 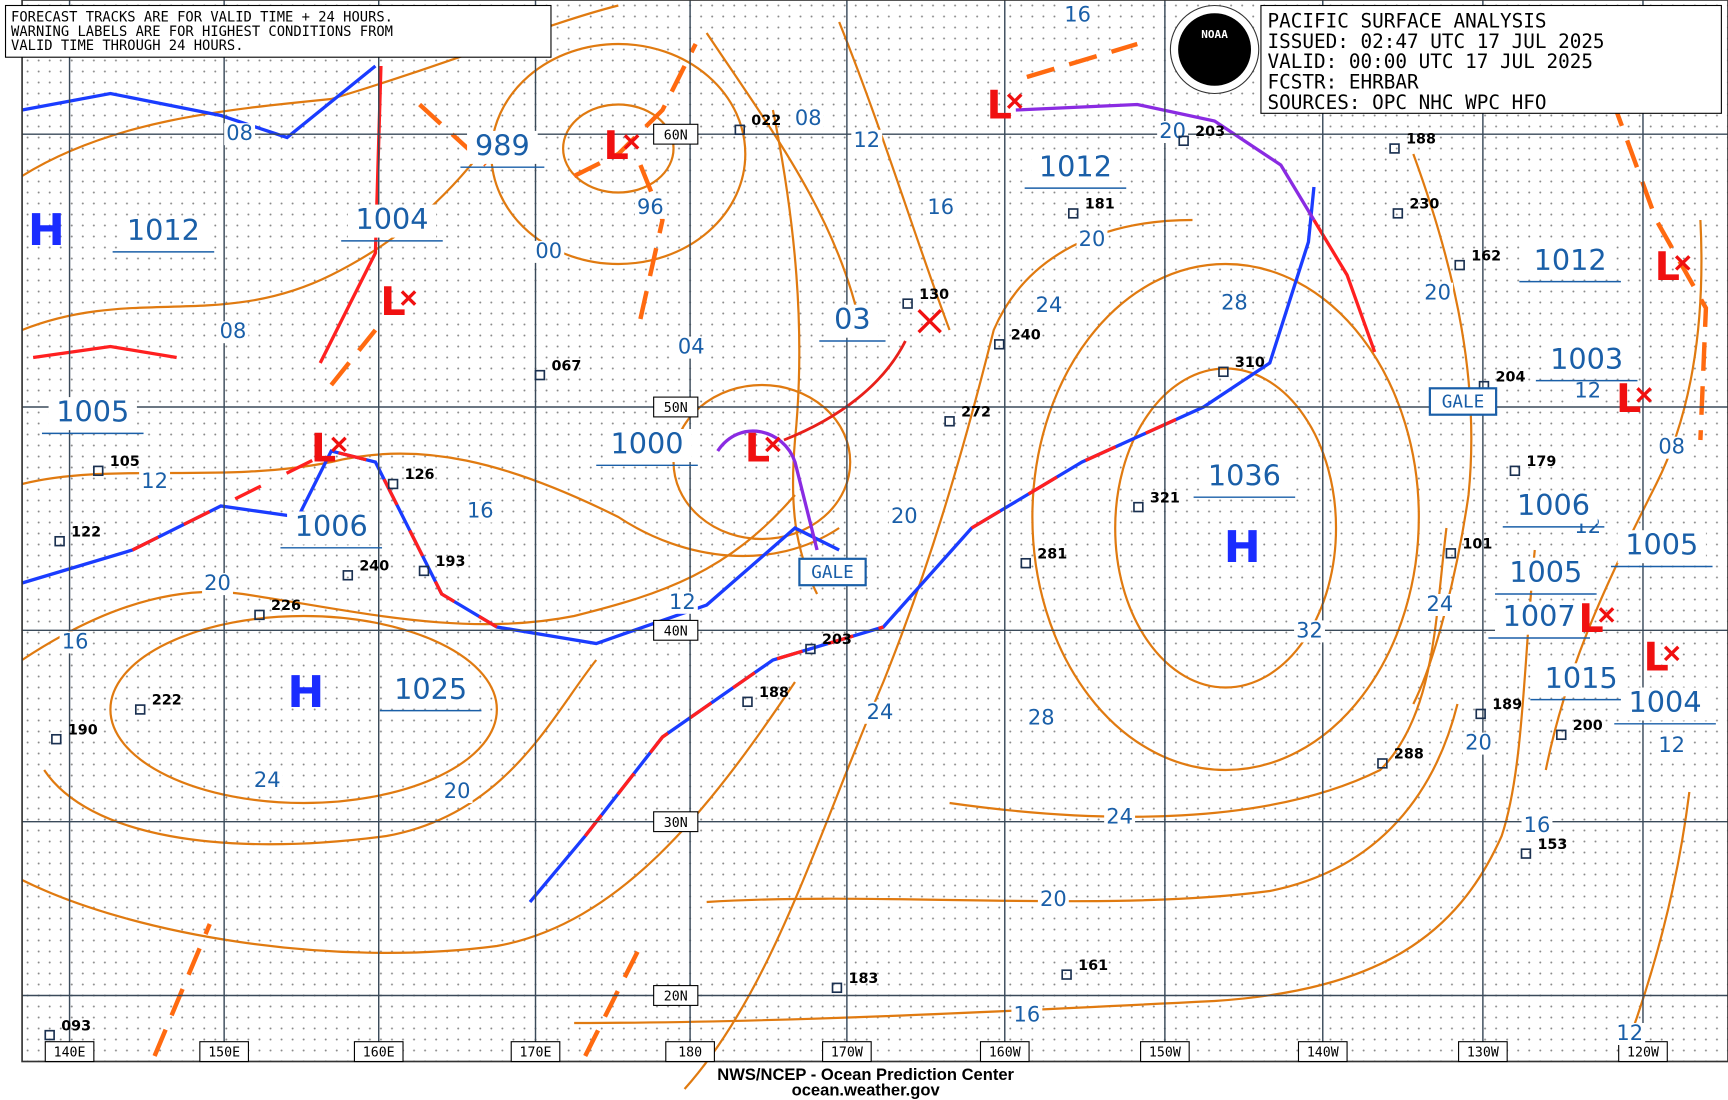 I want to click on footer-line: NWS/NCEP - Ocean Prediction Center, so click(x=865, y=1074).